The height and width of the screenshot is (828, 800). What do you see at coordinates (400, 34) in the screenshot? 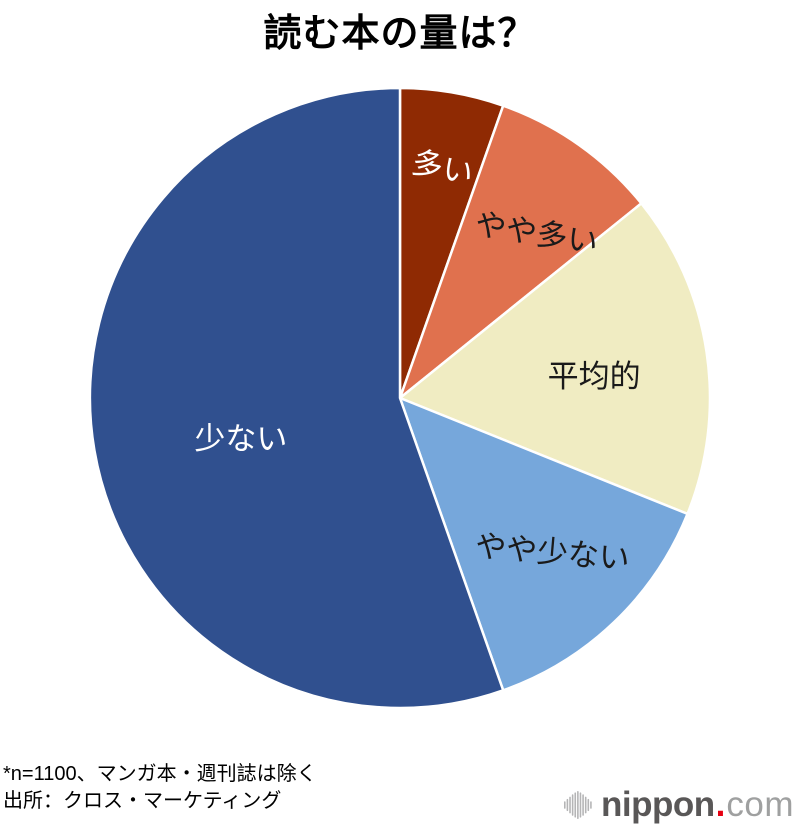
I see `chart-title: 読む本の量は？` at bounding box center [400, 34].